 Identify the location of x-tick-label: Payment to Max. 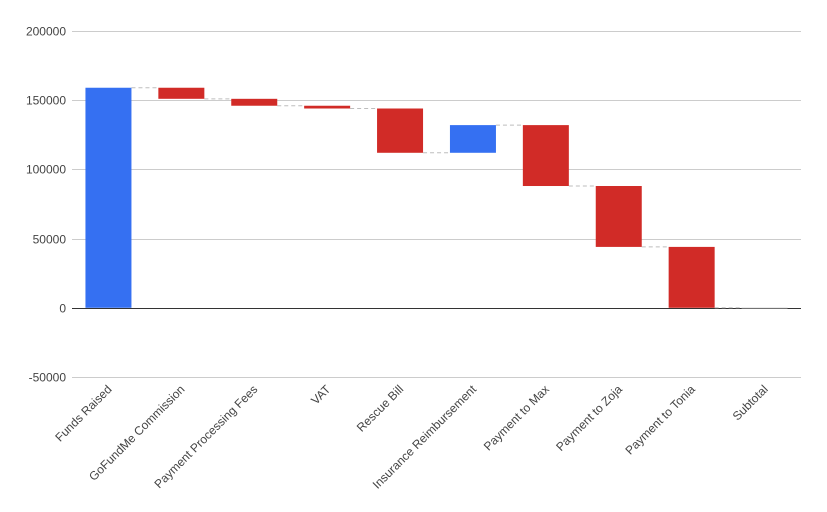
(516, 417).